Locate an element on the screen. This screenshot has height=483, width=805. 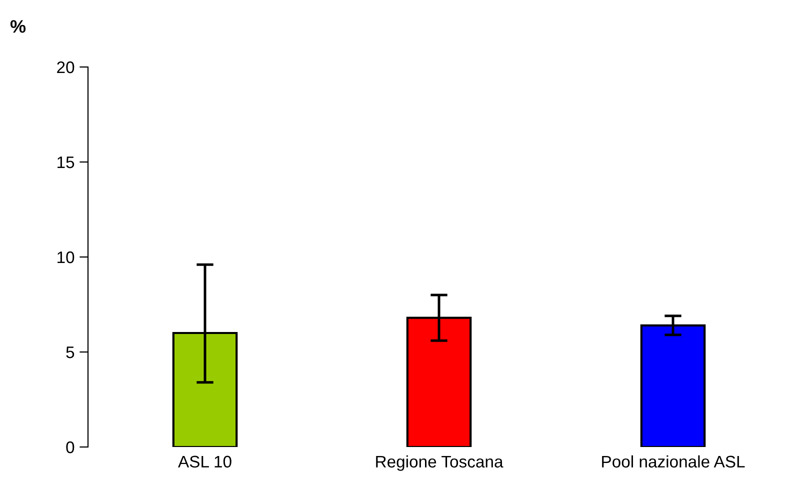
y-tick-label: 5 is located at coordinates (70, 352).